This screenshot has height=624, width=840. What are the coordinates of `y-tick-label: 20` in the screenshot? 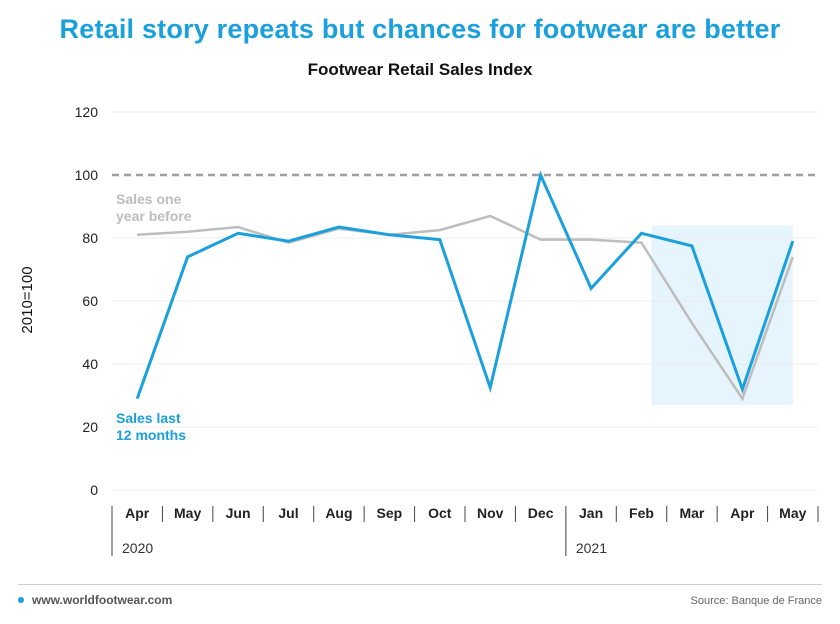 It's located at (90, 427).